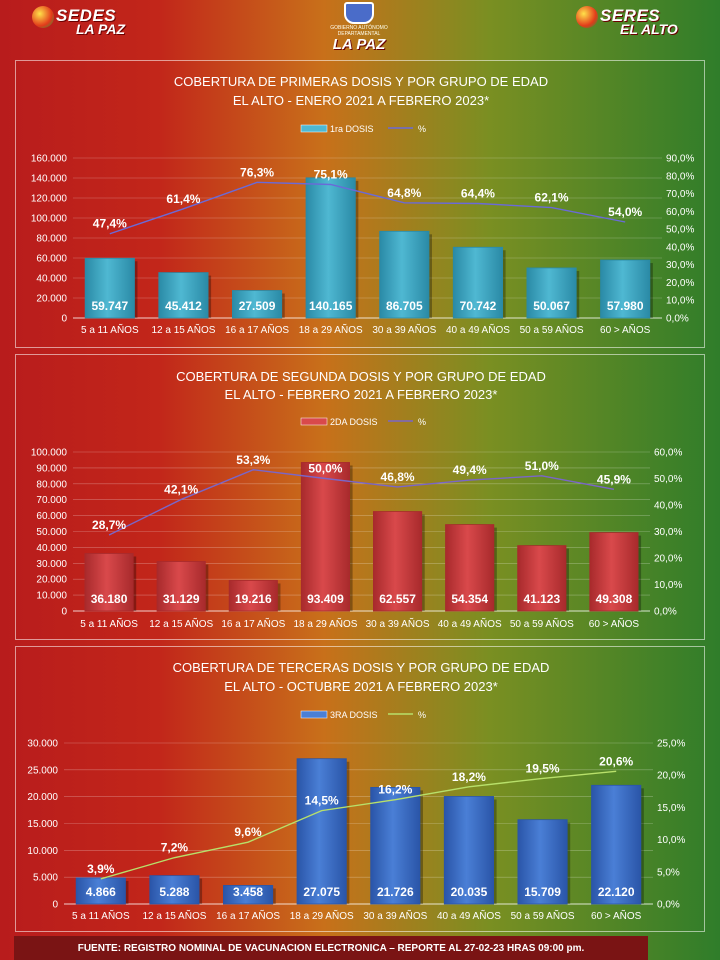 The height and width of the screenshot is (960, 720). Describe the element at coordinates (361, 100) in the screenshot. I see `chart-subtitle: EL ALTO - ENERO 2021 A FEBRERO 2023*` at that location.